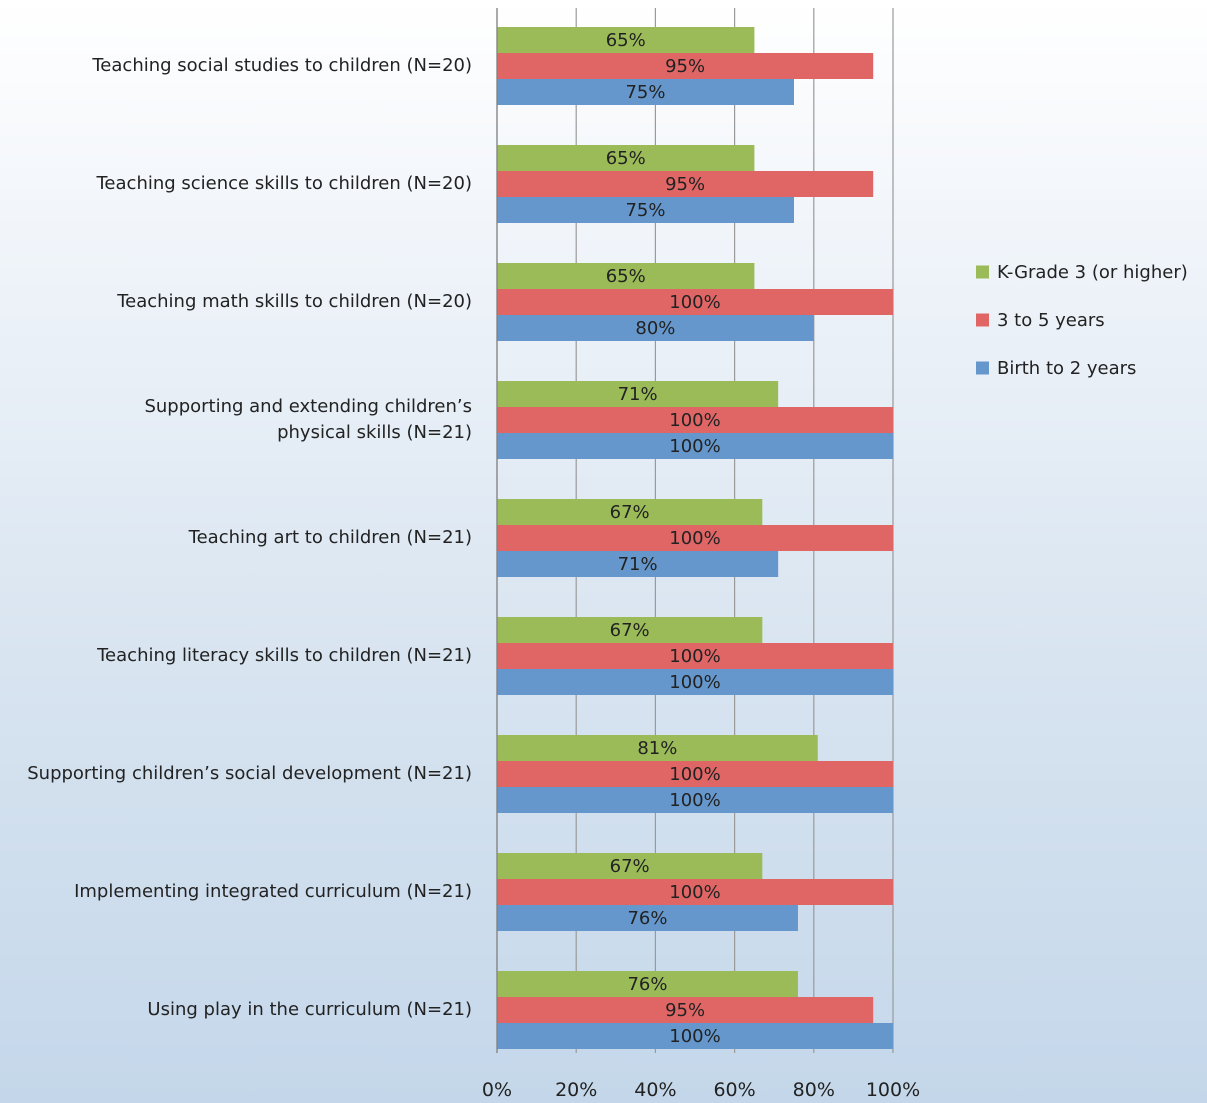 The image size is (1207, 1103). What do you see at coordinates (497, 1090) in the screenshot?
I see `x-tick-label: 0%` at bounding box center [497, 1090].